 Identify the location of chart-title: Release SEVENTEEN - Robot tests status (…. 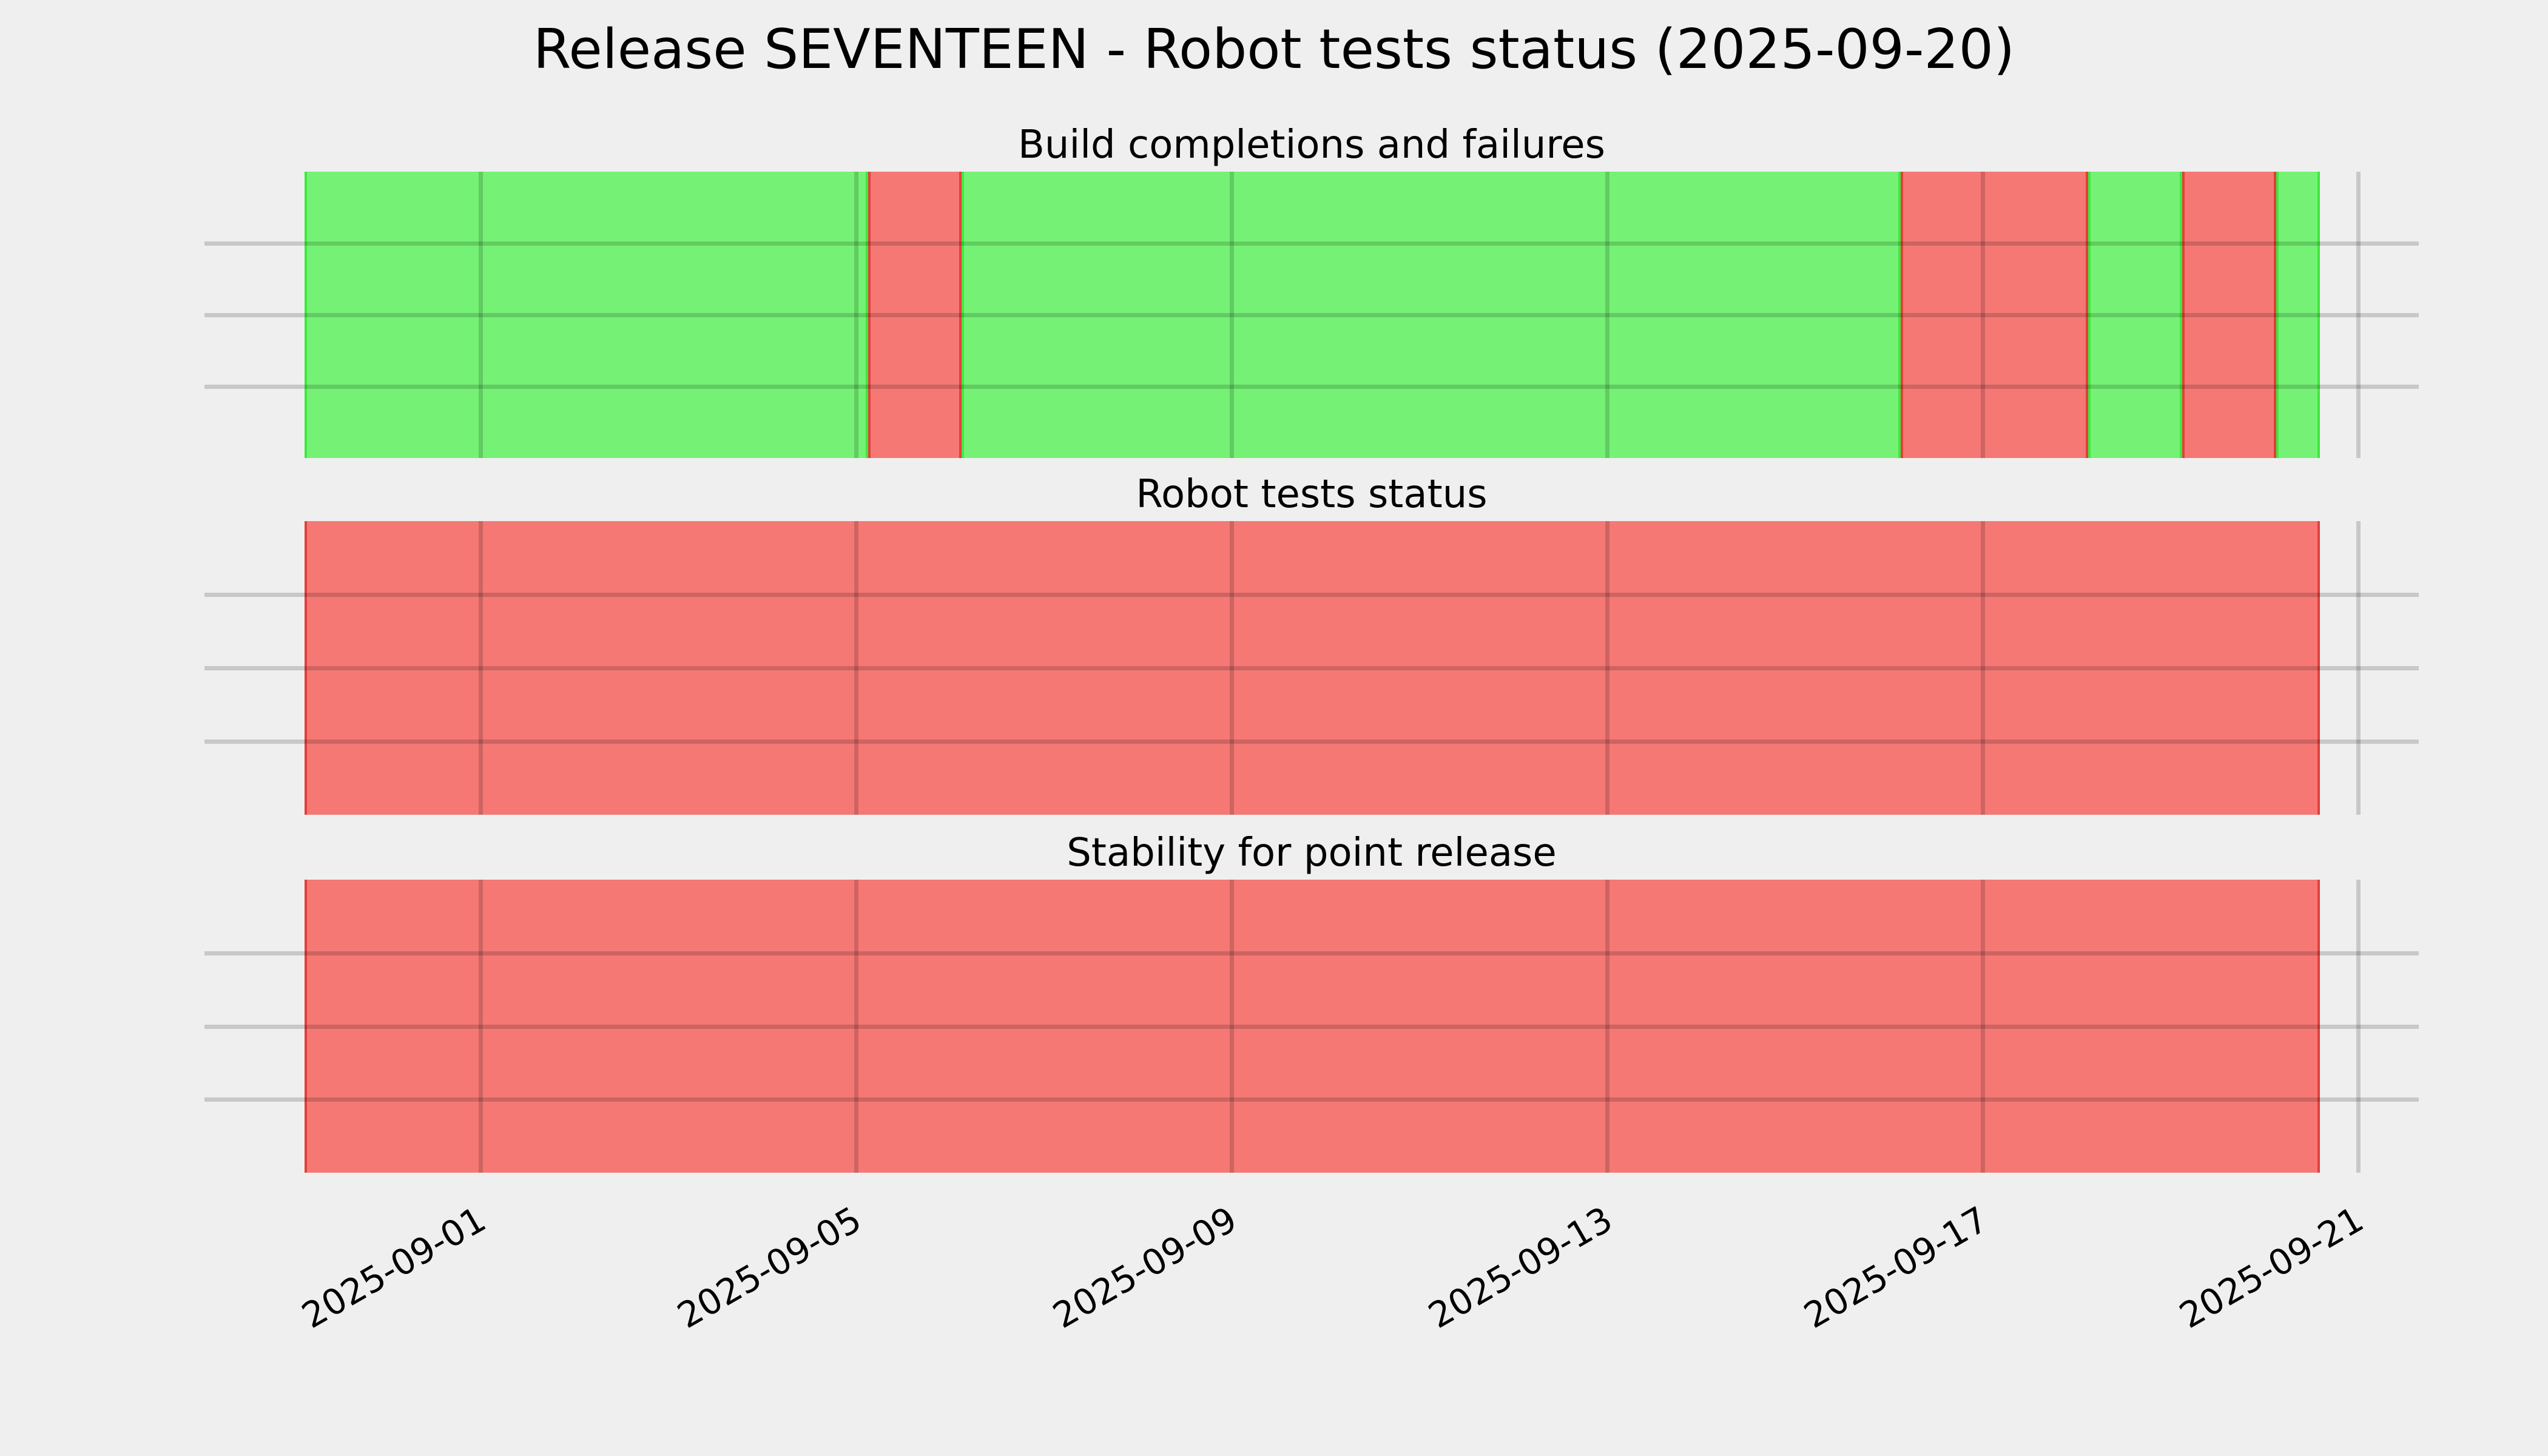
(1274, 49).